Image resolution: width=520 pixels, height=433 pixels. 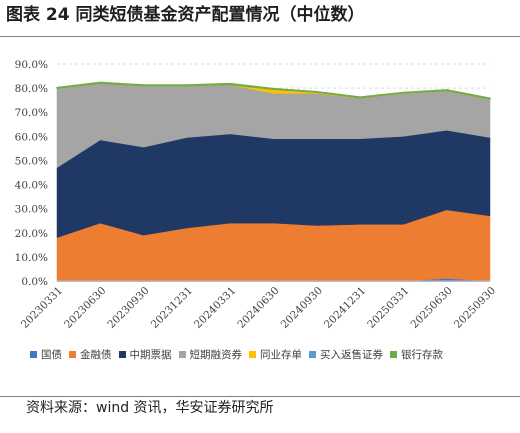 What do you see at coordinates (260, 36) in the screenshot?
I see `top-divider` at bounding box center [260, 36].